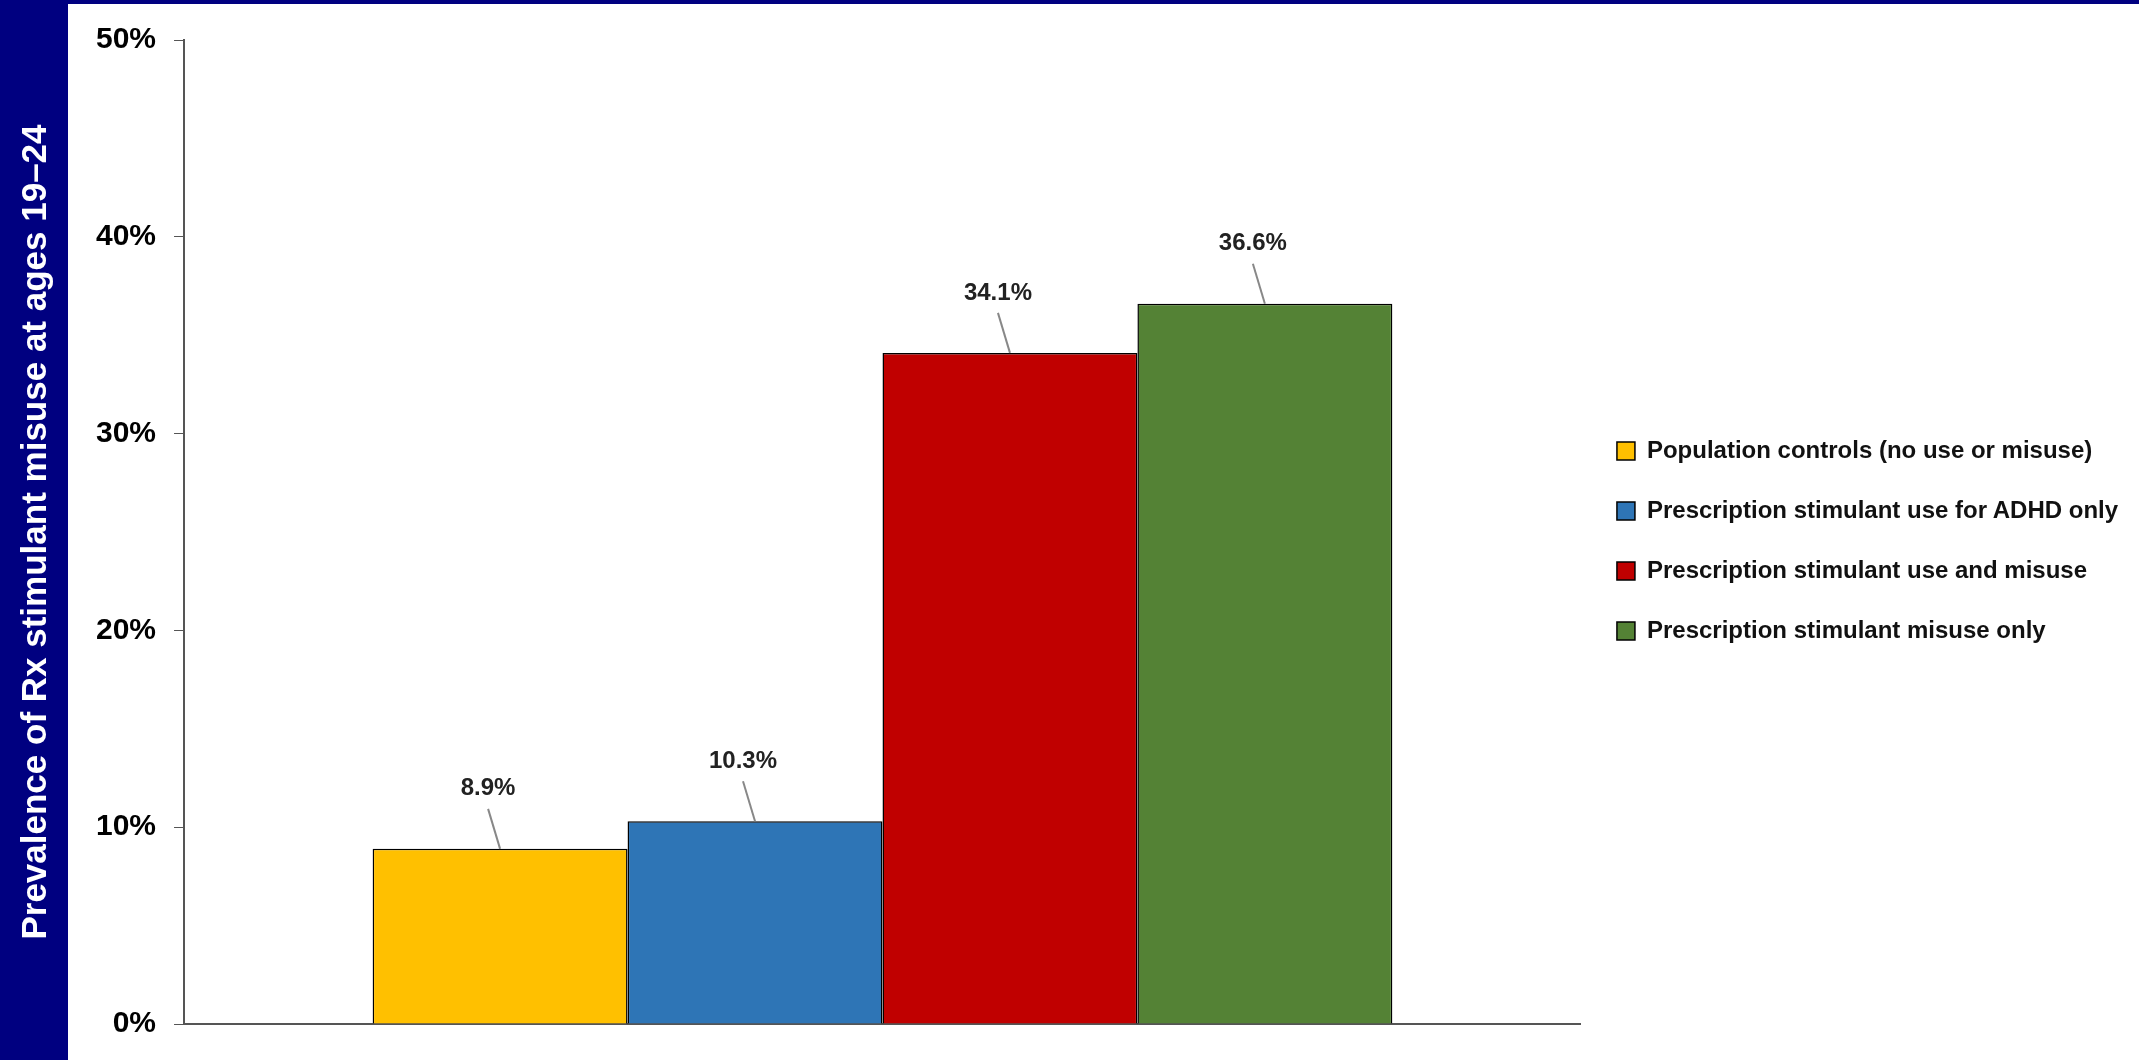 The height and width of the screenshot is (1060, 2139). Describe the element at coordinates (126, 431) in the screenshot. I see `y-tick-label: 30%` at that location.